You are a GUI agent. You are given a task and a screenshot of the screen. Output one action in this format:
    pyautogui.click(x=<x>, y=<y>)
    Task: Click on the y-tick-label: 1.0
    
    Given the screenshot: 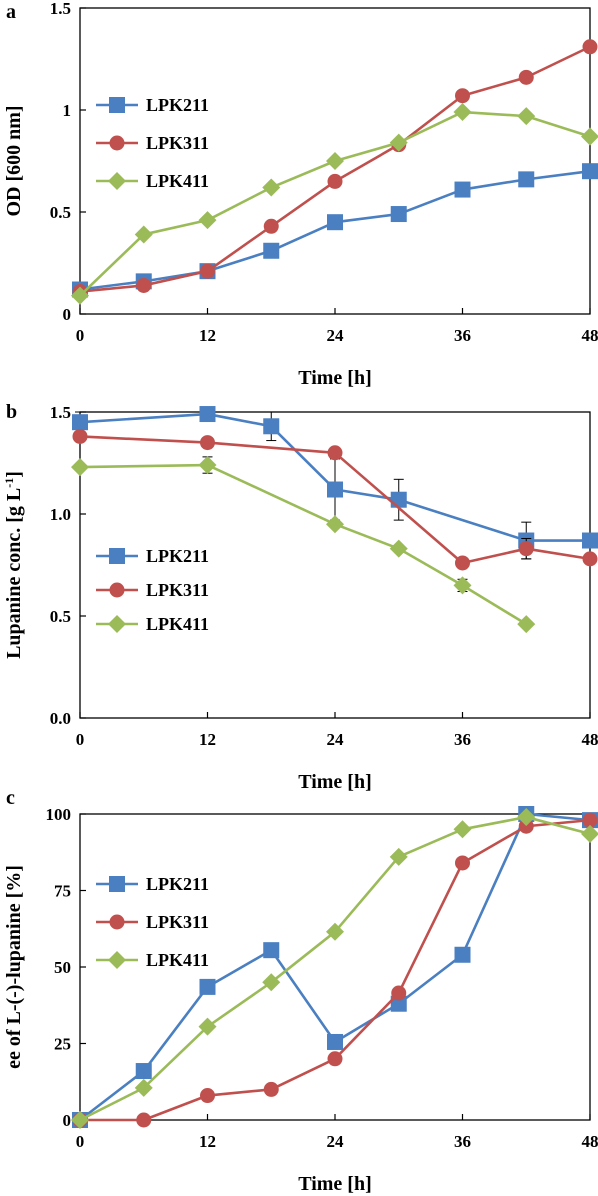 What is the action you would take?
    pyautogui.click(x=60, y=514)
    